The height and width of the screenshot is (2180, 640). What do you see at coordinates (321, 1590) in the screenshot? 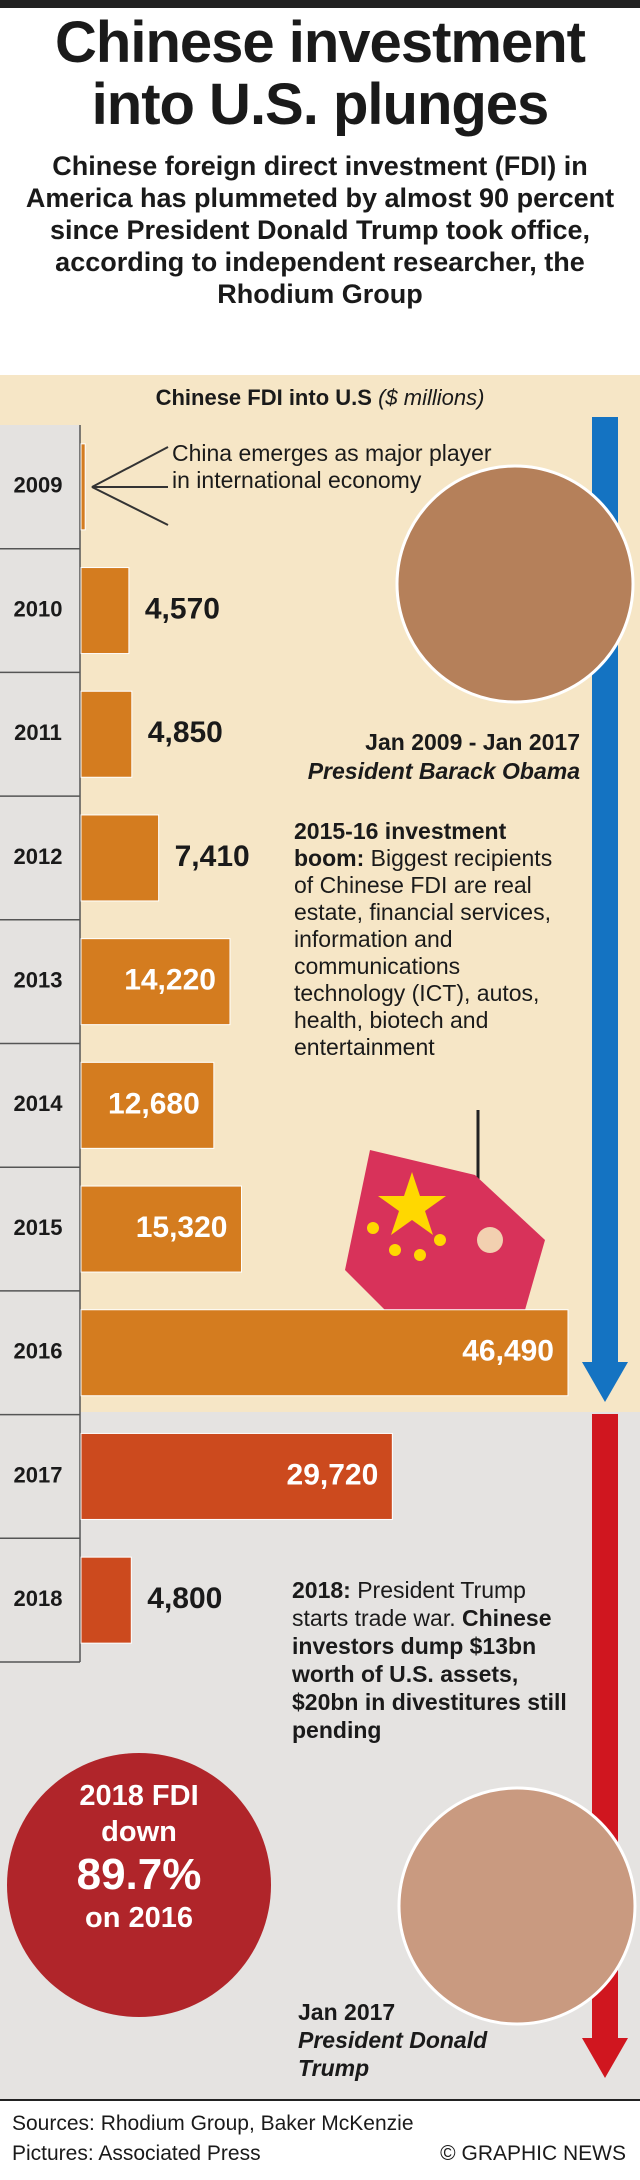
I see `annotation-lead: 2018:` at bounding box center [321, 1590].